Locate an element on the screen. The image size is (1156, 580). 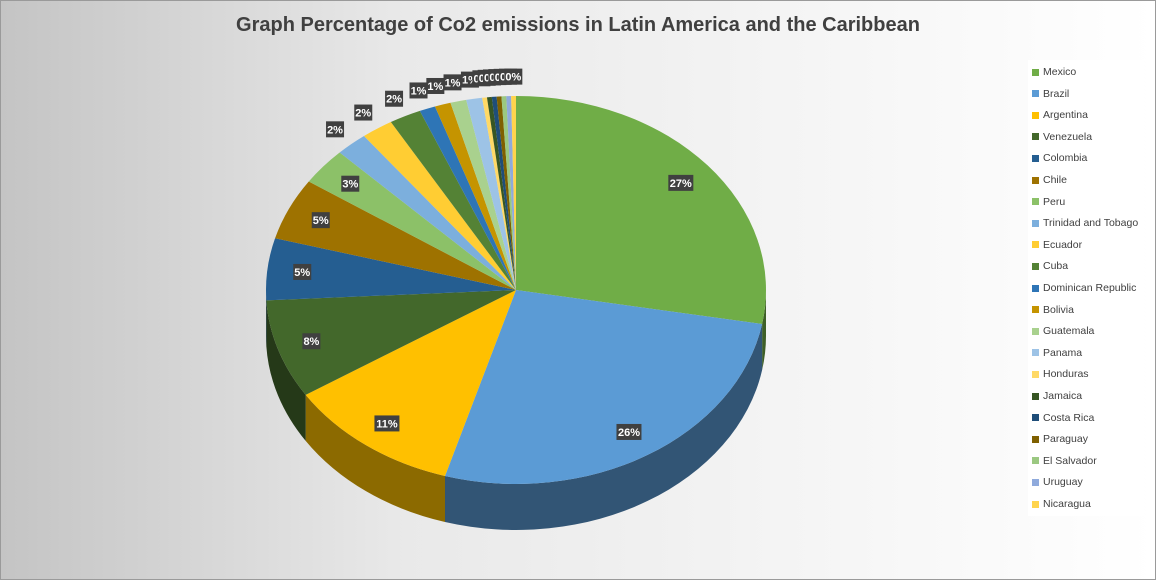
legend-item-20: Nicaragua is located at coordinates (1061, 504).